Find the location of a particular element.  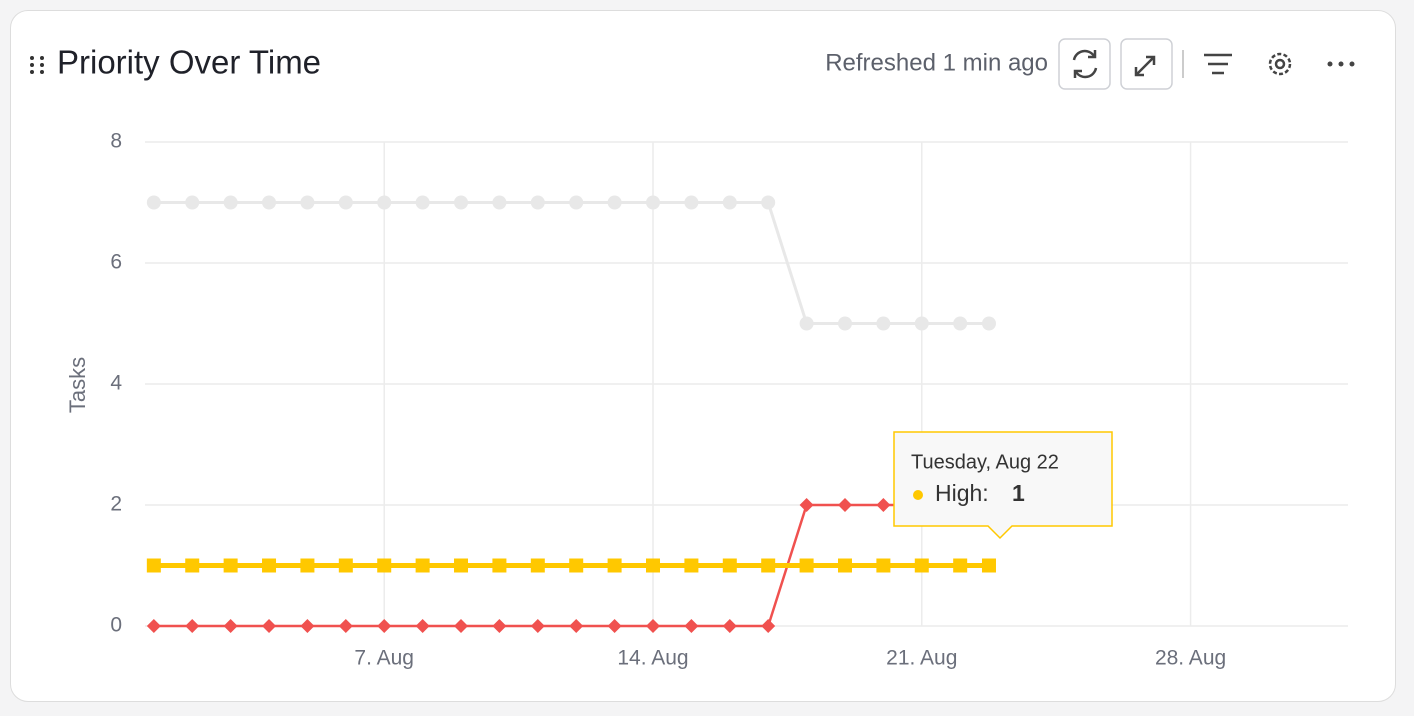

tooltip: Tuesday, Aug 22 High: 1 is located at coordinates (1003, 485).